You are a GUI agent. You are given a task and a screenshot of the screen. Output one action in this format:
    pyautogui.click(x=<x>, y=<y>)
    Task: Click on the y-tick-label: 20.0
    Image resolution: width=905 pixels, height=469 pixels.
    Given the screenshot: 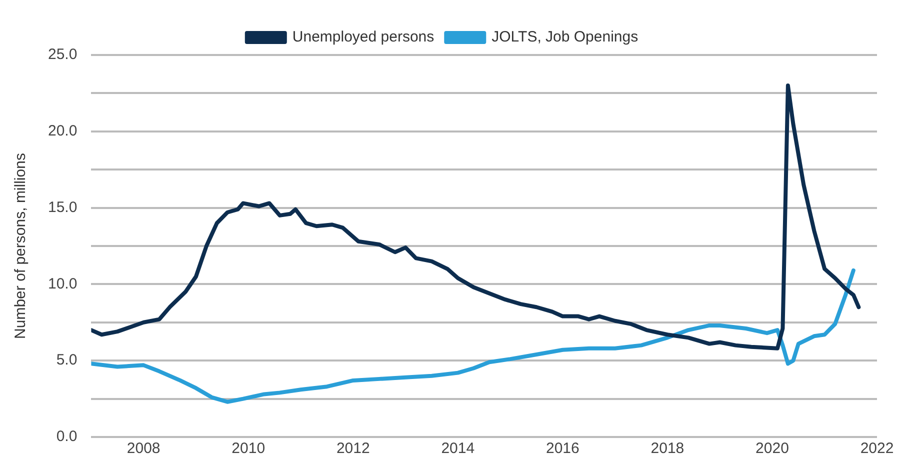 What is the action you would take?
    pyautogui.click(x=63, y=131)
    